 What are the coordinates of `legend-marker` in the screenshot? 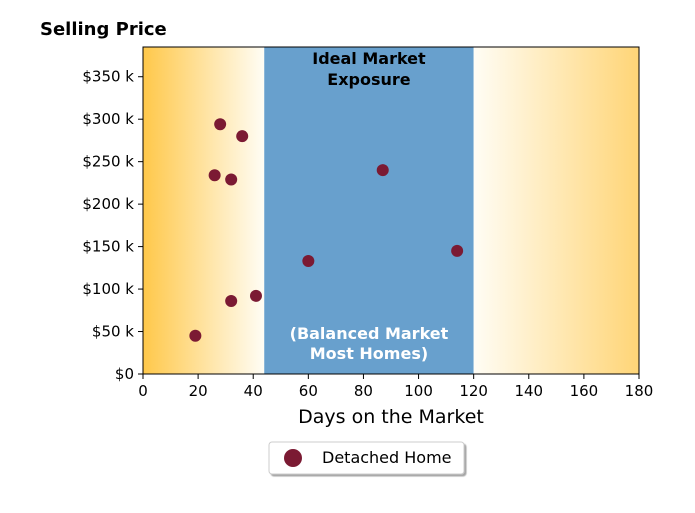 It's located at (293, 458).